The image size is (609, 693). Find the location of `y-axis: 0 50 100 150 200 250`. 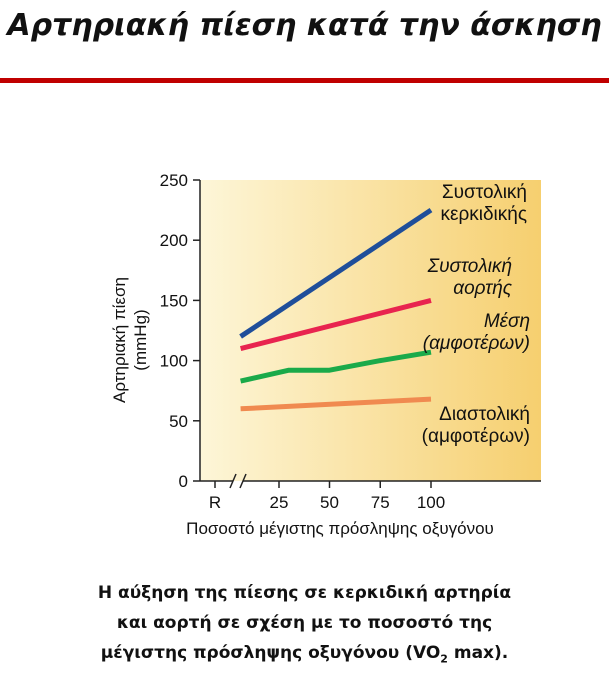

y-axis: 0 50 100 150 200 250 is located at coordinates (180, 331).